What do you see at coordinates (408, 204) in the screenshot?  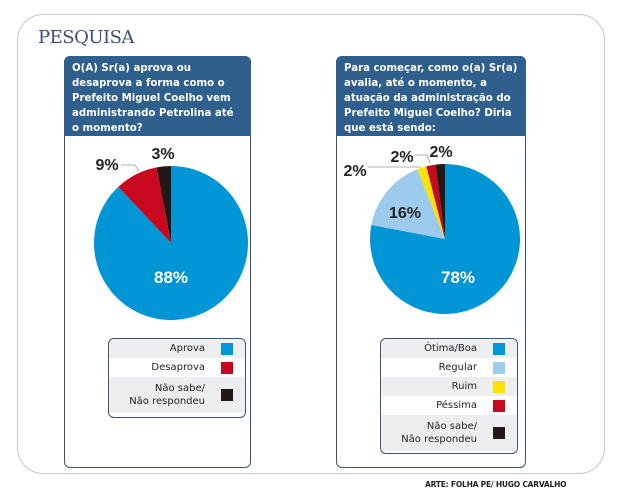 I see `pie-slice-regular` at bounding box center [408, 204].